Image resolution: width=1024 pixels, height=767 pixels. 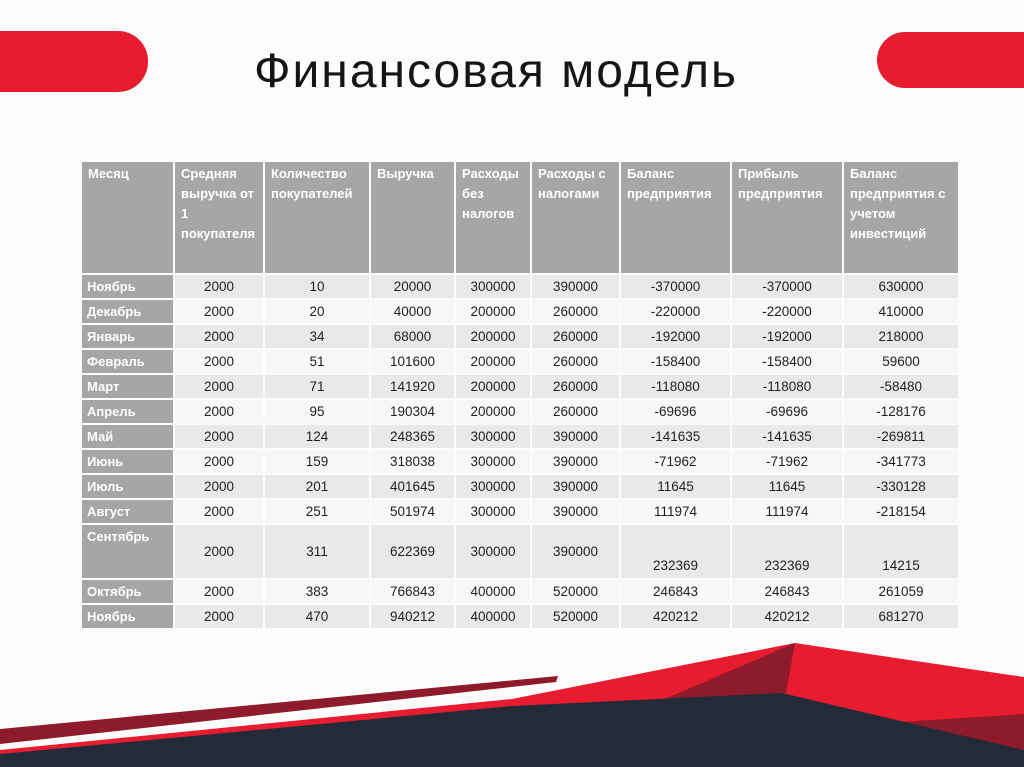 I want to click on month-cell: Сентябрь, so click(x=127, y=551).